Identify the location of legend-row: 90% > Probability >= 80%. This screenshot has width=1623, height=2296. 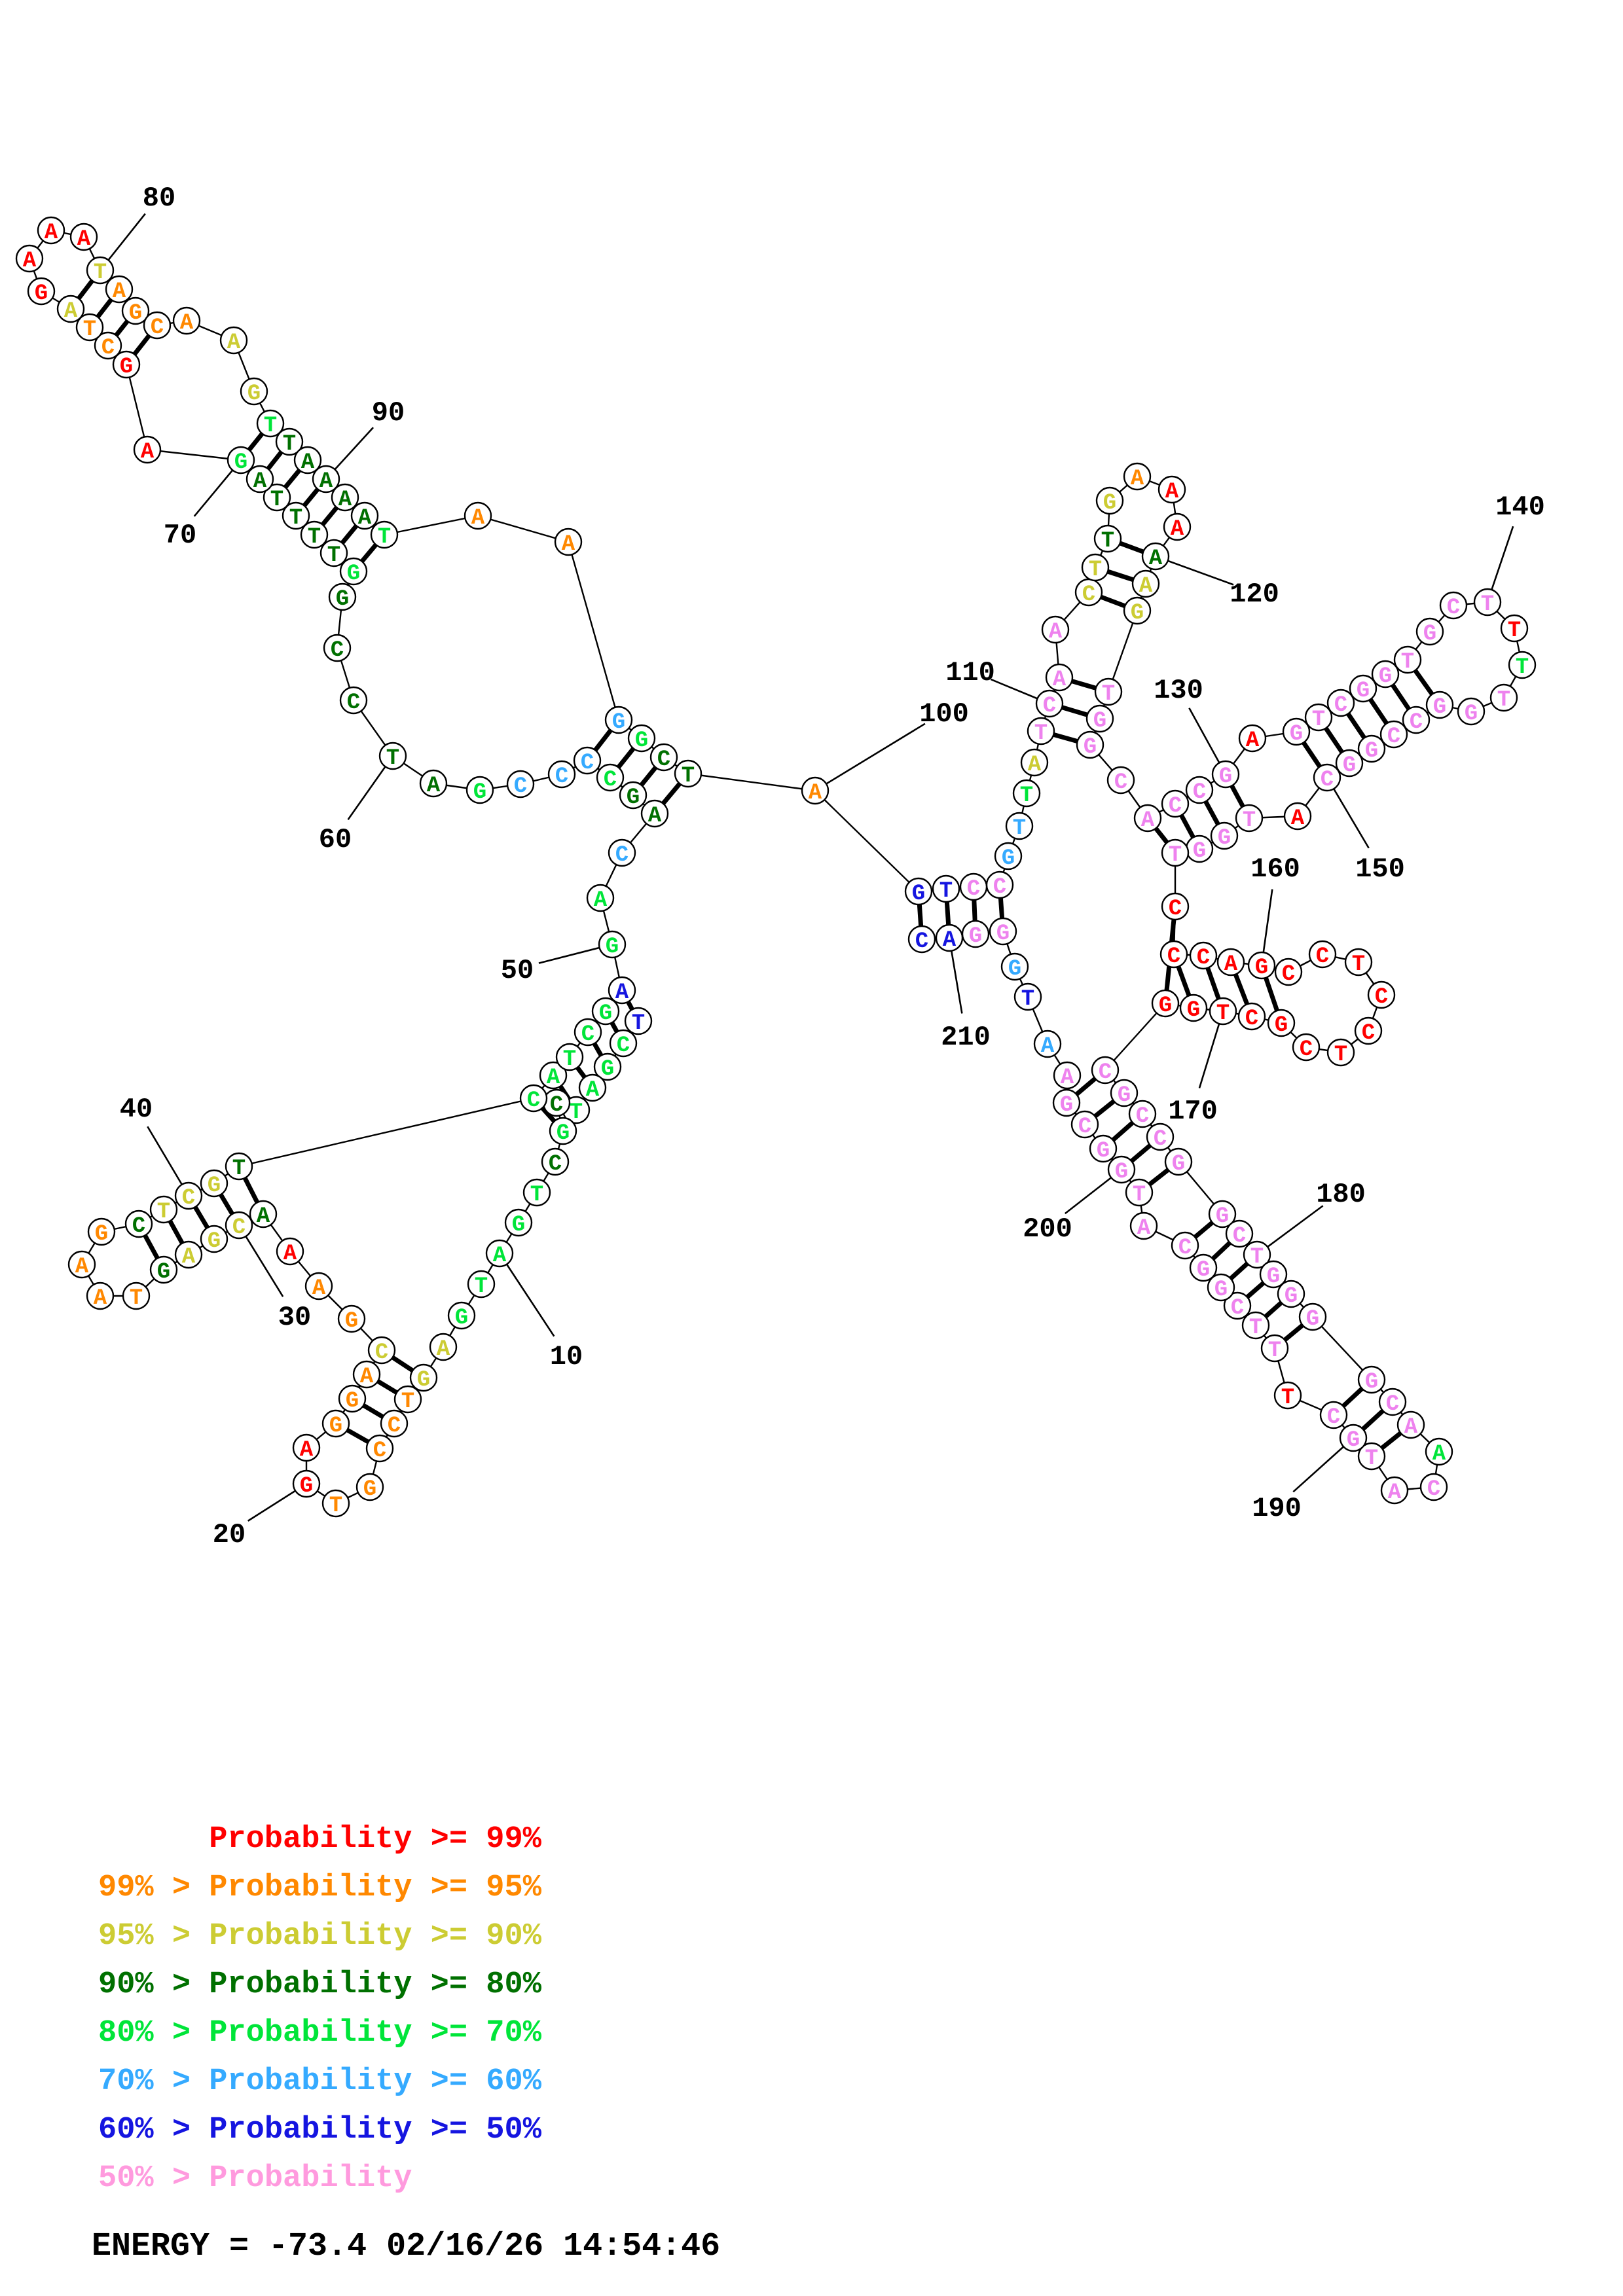
(320, 1984).